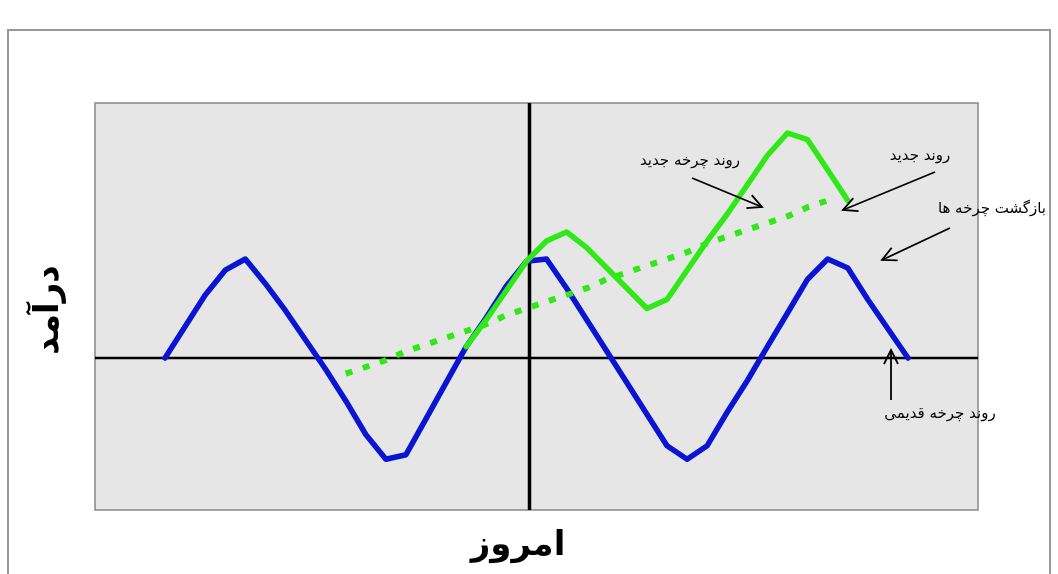 This screenshot has width=1058, height=574. What do you see at coordinates (940, 413) in the screenshot?
I see `annotation: روند چرخه قدیمی` at bounding box center [940, 413].